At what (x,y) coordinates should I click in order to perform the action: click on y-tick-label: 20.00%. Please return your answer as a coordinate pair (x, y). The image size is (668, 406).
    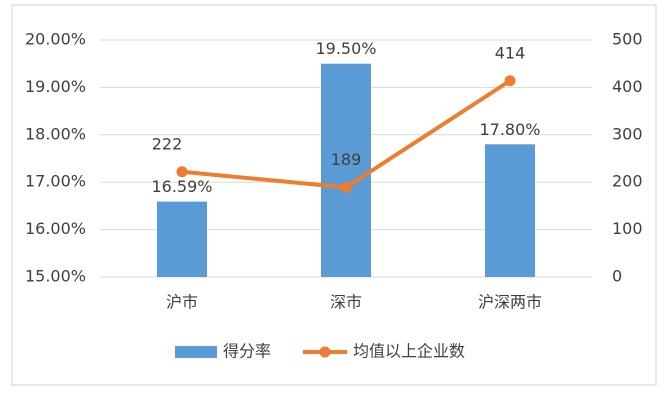
    Looking at the image, I should click on (55, 39).